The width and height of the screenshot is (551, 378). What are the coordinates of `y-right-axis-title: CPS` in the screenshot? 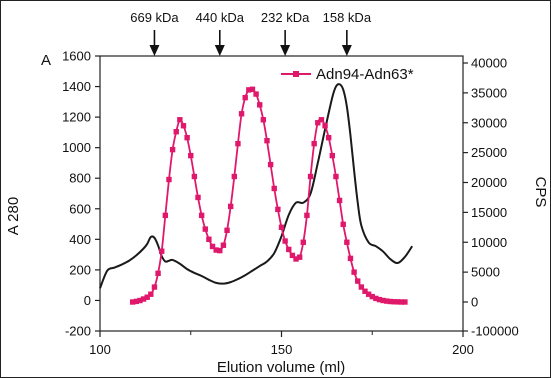 It's located at (540, 192).